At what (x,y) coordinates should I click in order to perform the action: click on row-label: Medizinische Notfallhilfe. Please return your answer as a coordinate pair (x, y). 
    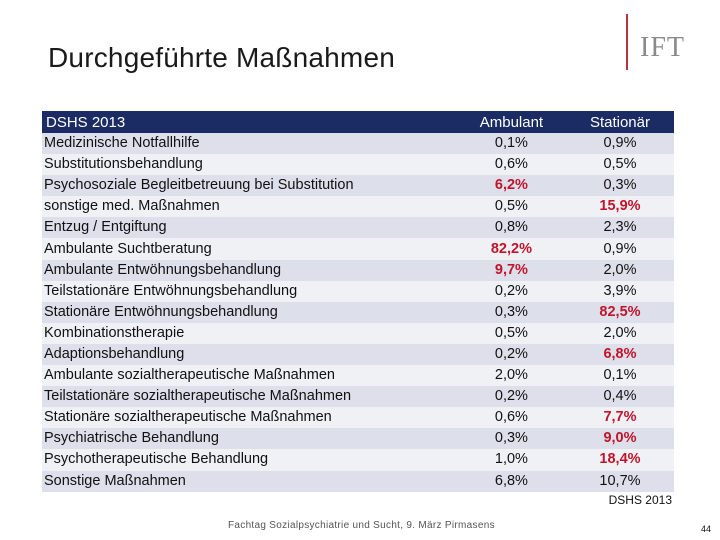
    Looking at the image, I should click on (122, 143).